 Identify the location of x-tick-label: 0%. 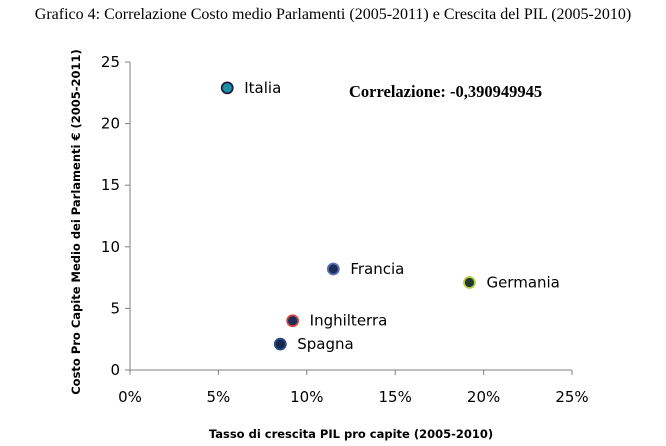
(130, 397).